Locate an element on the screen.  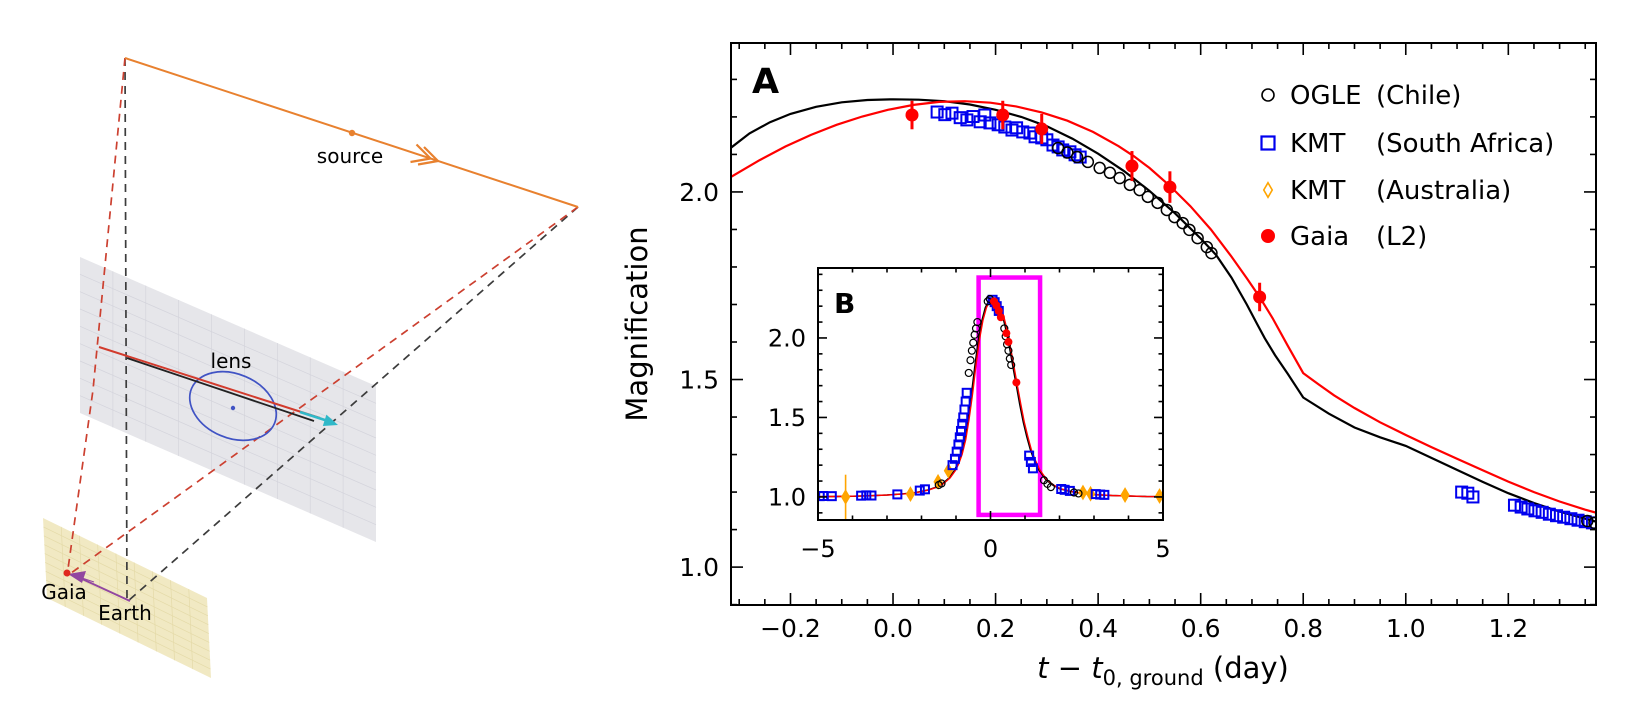
axes-frame: −5 0 5 1.0 1.5 2.0 is located at coordinates (969, 415).